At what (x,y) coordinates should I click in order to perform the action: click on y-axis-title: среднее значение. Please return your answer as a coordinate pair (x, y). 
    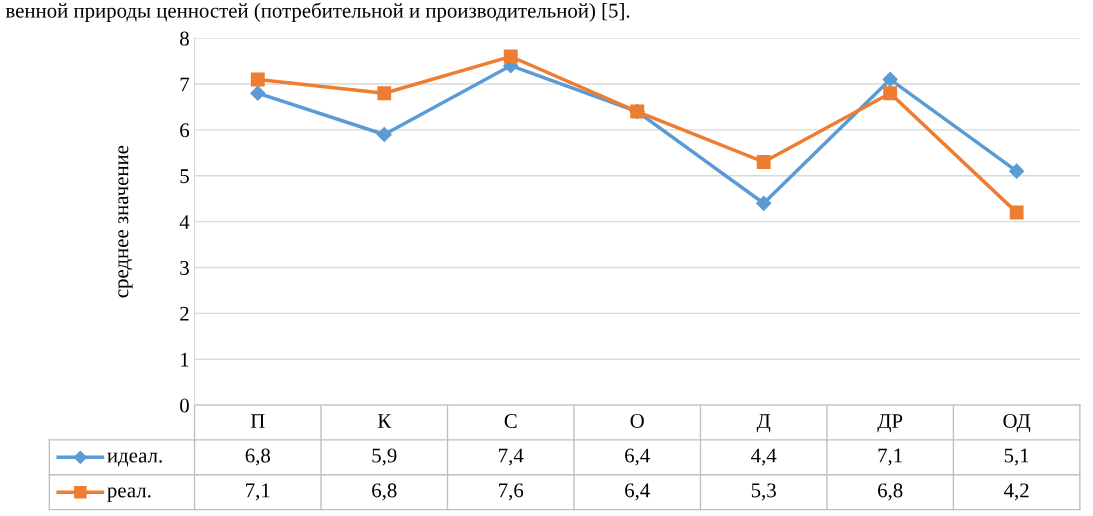
    Looking at the image, I should click on (125, 221).